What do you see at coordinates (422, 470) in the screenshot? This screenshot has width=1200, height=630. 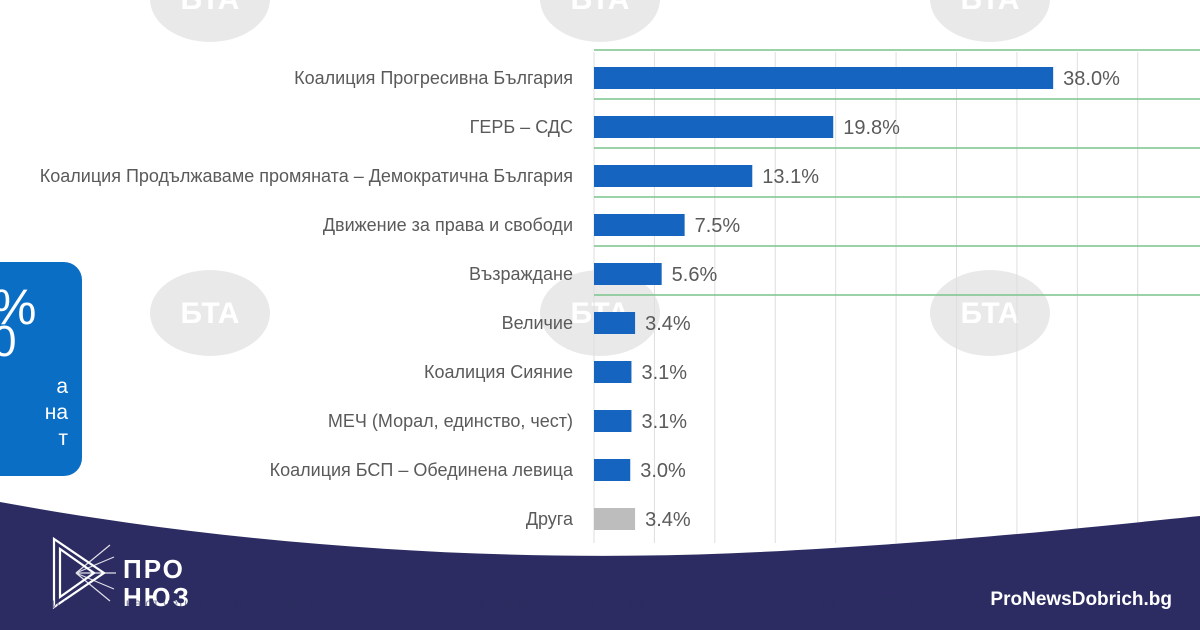 I see `category-label: Коалиция БСП – Обединена левица` at bounding box center [422, 470].